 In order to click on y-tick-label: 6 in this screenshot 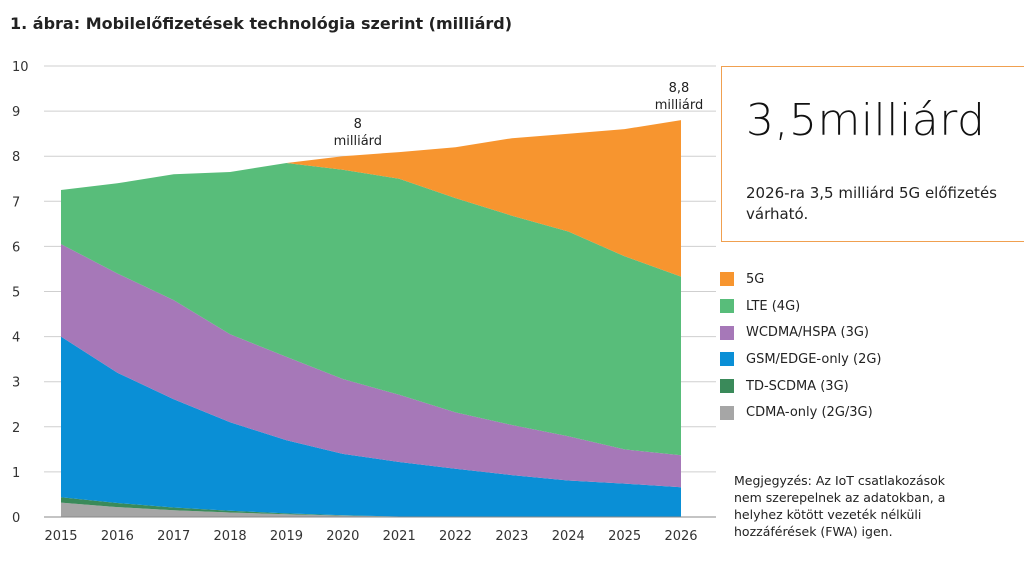, I will do `click(16, 247)`.